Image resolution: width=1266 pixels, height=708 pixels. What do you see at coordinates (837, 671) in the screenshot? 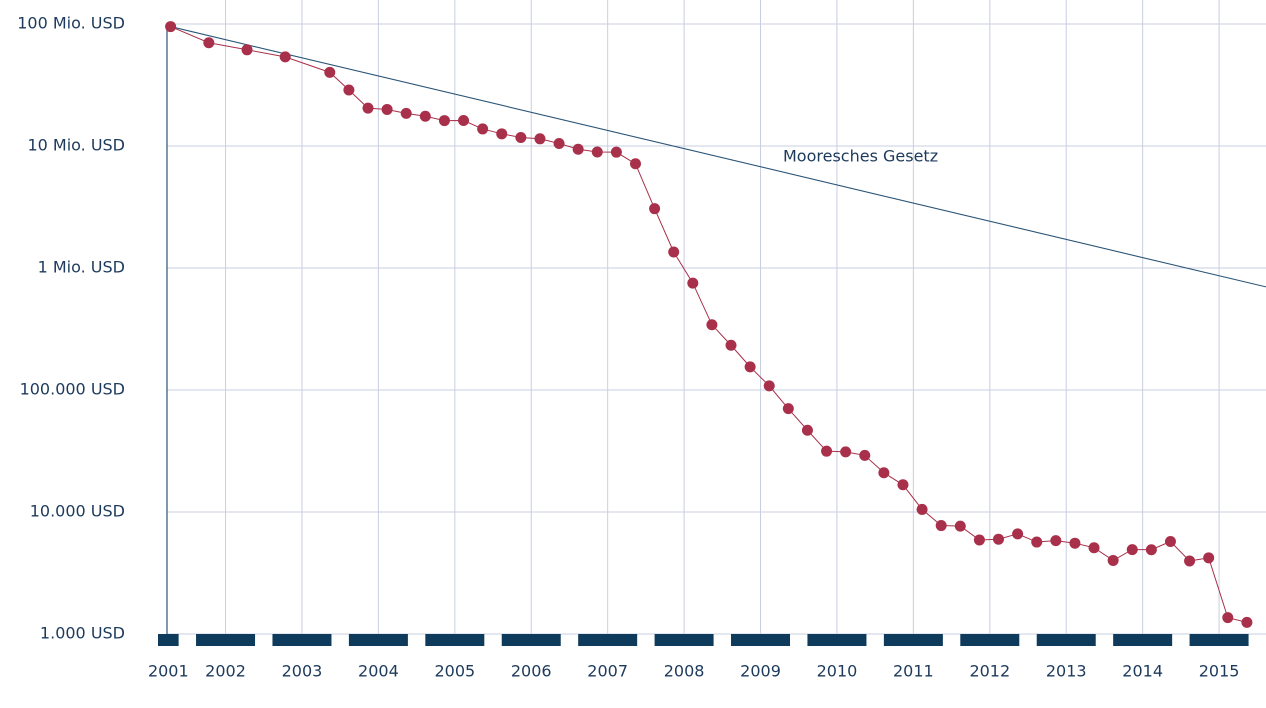
I see `x-tick-label: 2010` at bounding box center [837, 671].